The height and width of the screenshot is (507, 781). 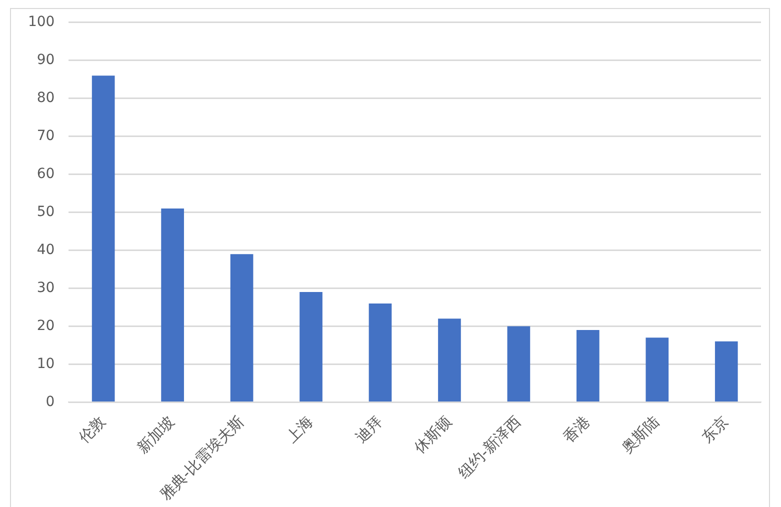 I want to click on y-tick-label: 20, so click(x=45, y=326).